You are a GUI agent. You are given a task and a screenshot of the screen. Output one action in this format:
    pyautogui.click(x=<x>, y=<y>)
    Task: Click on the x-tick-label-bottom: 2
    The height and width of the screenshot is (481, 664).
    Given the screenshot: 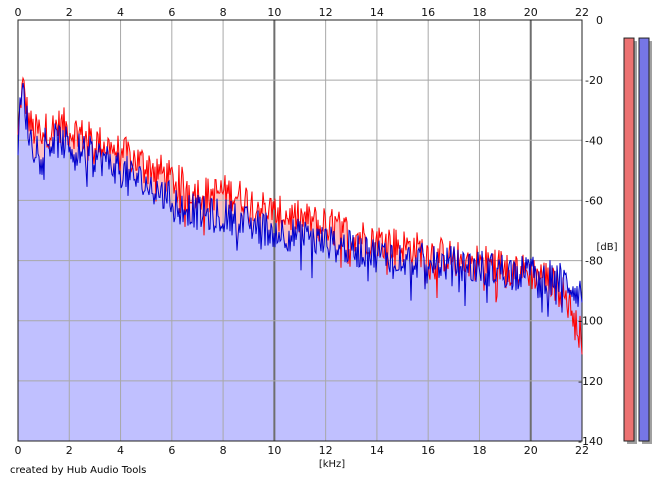 What is the action you would take?
    pyautogui.click(x=69, y=450)
    